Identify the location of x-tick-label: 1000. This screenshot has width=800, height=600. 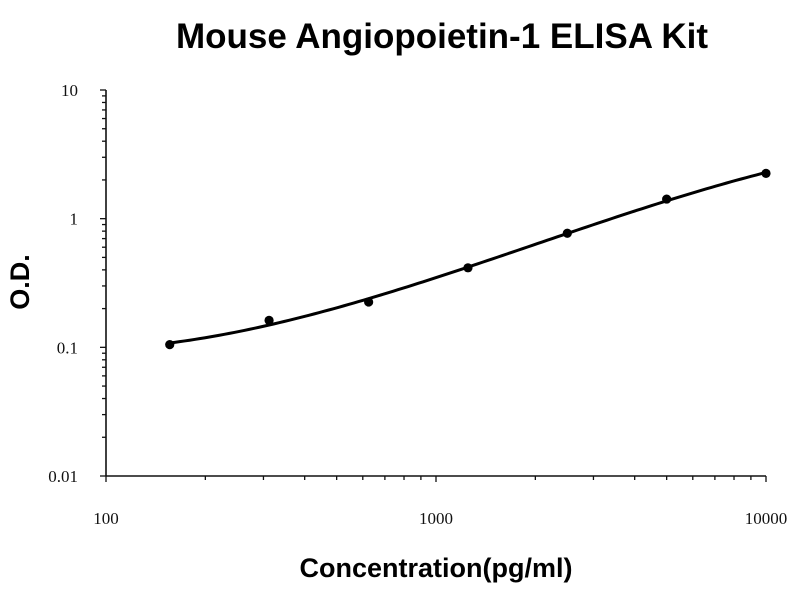
(436, 518).